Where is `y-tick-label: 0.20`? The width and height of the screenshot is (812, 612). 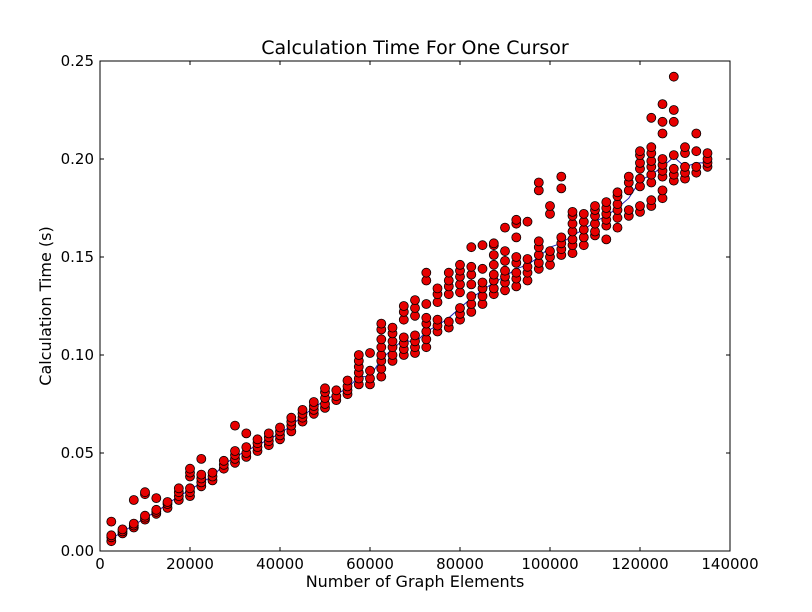 y-tick-label: 0.20 is located at coordinates (77, 159).